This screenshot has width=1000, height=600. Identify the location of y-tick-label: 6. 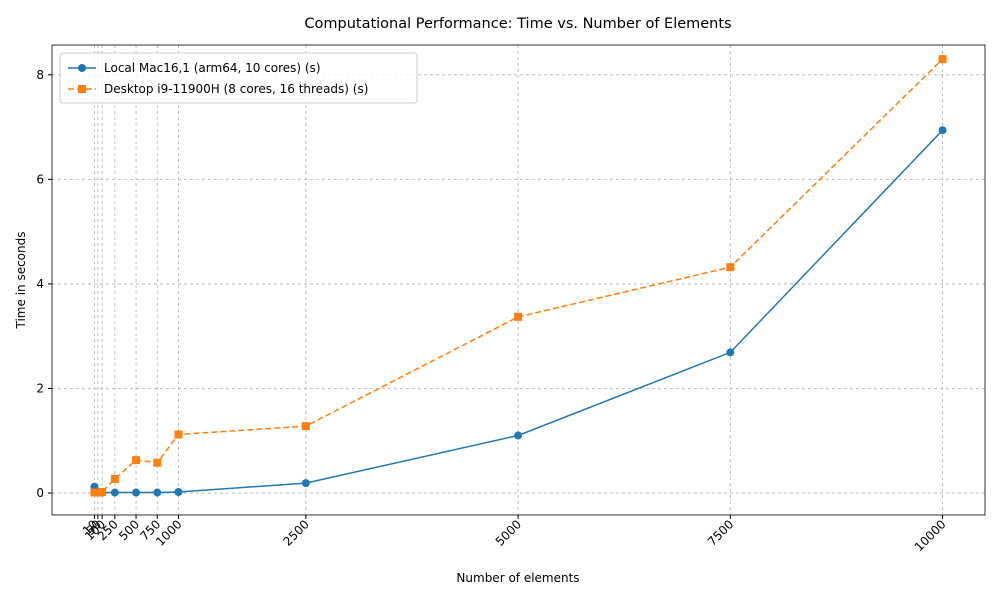
(40, 179).